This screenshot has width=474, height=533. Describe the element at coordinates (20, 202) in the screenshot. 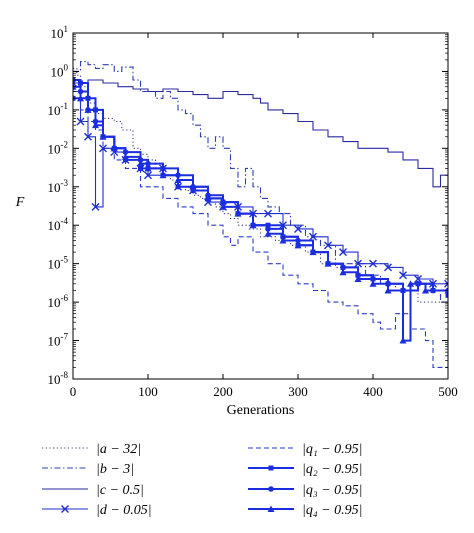

I see `y-axis-title: F` at that location.